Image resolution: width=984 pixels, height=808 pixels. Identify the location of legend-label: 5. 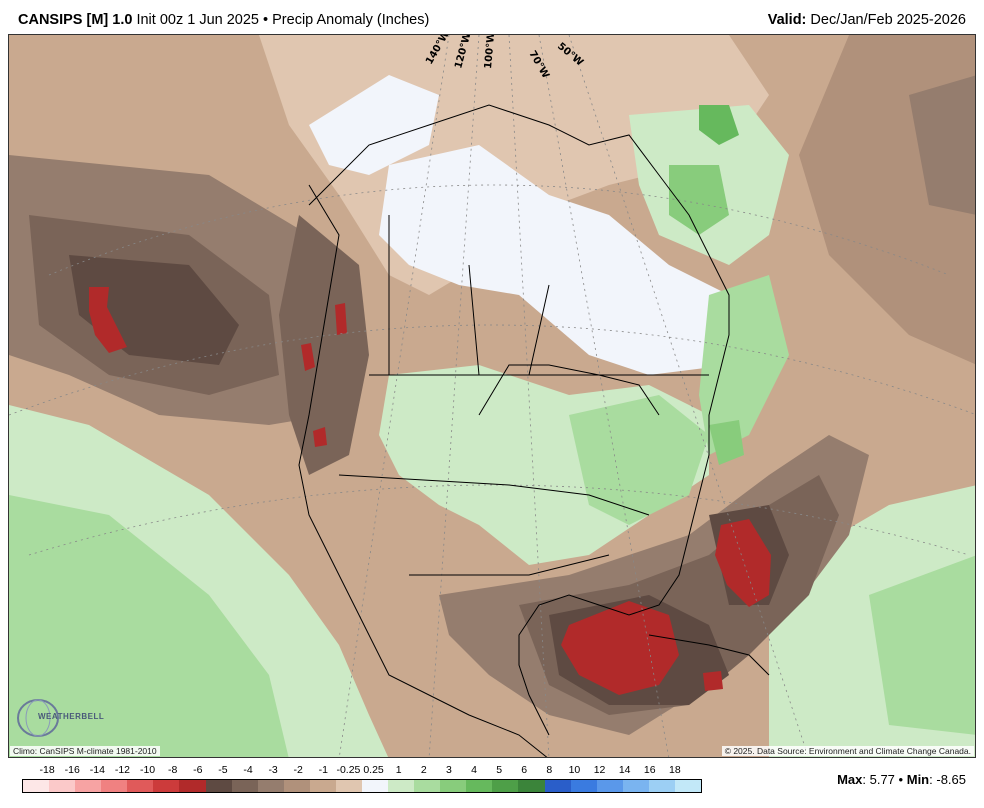
(499, 770).